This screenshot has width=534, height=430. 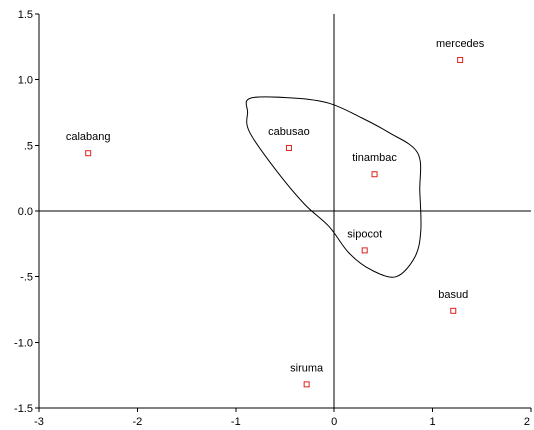 What do you see at coordinates (23, 409) in the screenshot?
I see `y-tick-label: -1.5` at bounding box center [23, 409].